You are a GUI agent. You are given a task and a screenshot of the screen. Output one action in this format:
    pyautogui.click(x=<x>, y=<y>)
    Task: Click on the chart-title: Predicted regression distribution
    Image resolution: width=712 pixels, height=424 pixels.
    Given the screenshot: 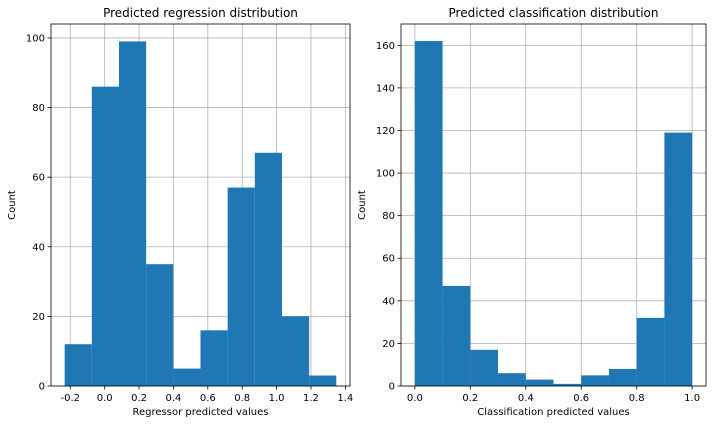 What is the action you would take?
    pyautogui.click(x=200, y=13)
    